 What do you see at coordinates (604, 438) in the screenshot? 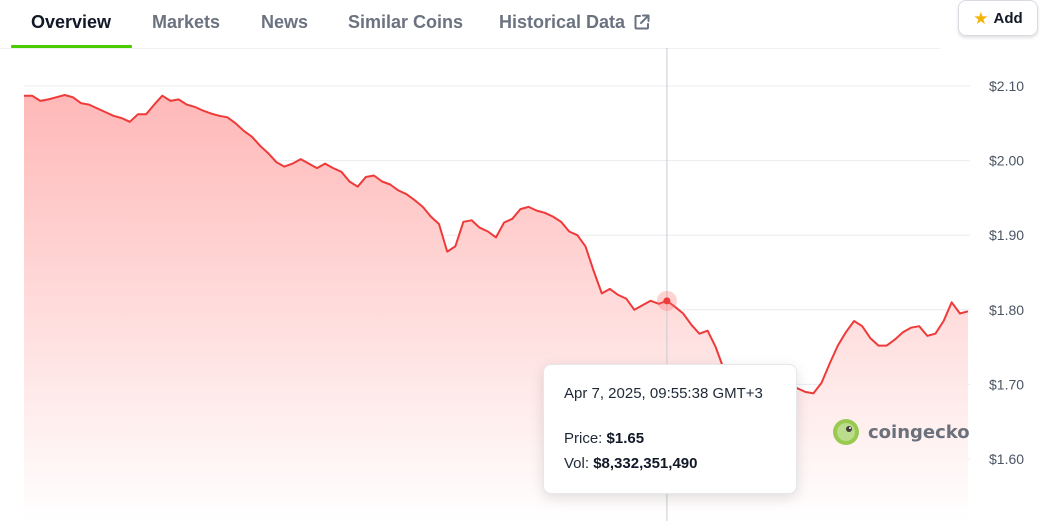
I see `tooltip-price-row: Price: $1.65` at bounding box center [604, 438].